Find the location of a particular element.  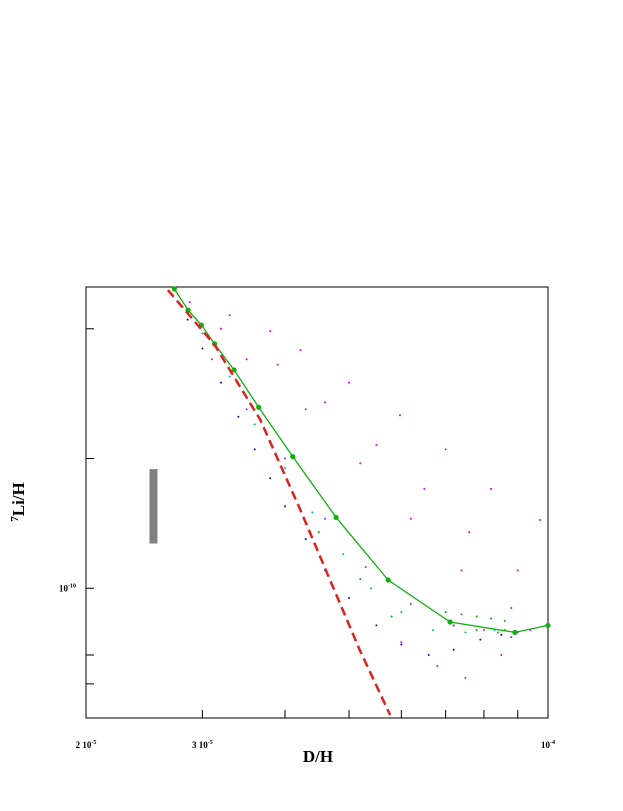

x-tick-label: 3 10-5 is located at coordinates (202, 745).